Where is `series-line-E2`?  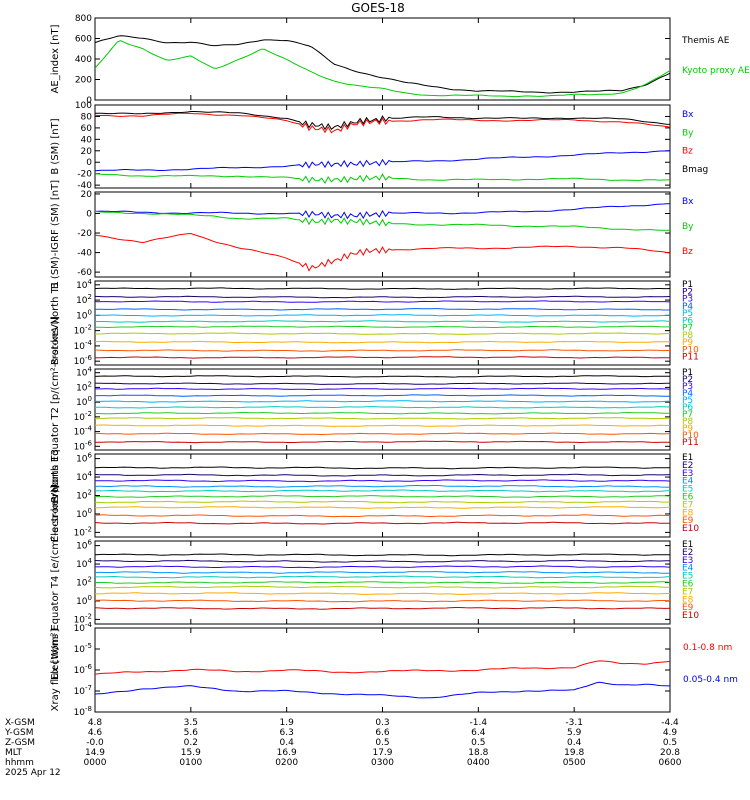
series-line-E2 is located at coordinates (382, 561).